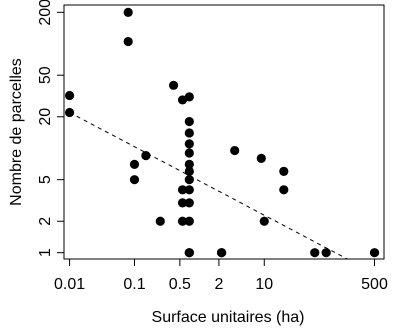 Image resolution: width=393 pixels, height=331 pixels. What do you see at coordinates (45, 221) in the screenshot?
I see `y-tick-label: 2` at bounding box center [45, 221].